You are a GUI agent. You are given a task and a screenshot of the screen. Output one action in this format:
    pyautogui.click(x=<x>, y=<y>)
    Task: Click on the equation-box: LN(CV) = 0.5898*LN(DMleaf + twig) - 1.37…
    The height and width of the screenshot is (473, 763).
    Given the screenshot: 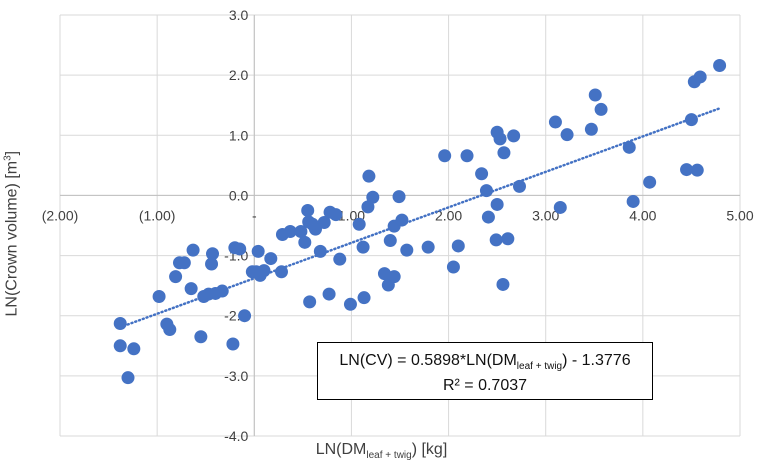 What is the action you would take?
    pyautogui.click(x=485, y=371)
    